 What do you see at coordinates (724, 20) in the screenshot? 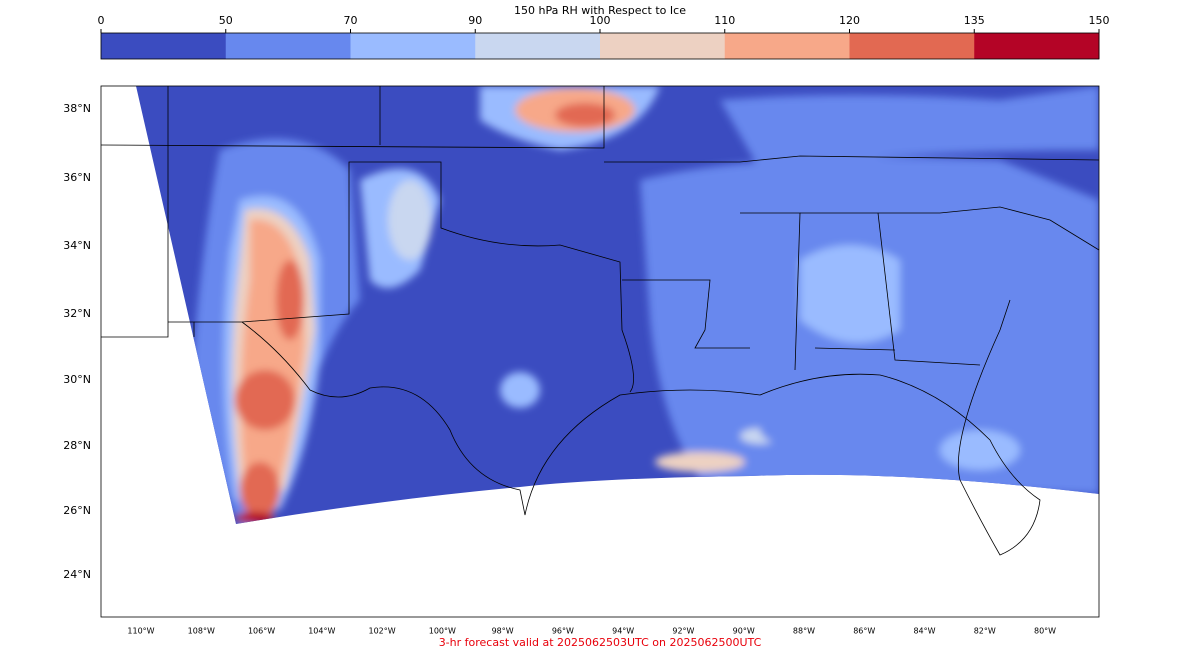
I see `colorbar-tick-label: 110` at bounding box center [724, 20].